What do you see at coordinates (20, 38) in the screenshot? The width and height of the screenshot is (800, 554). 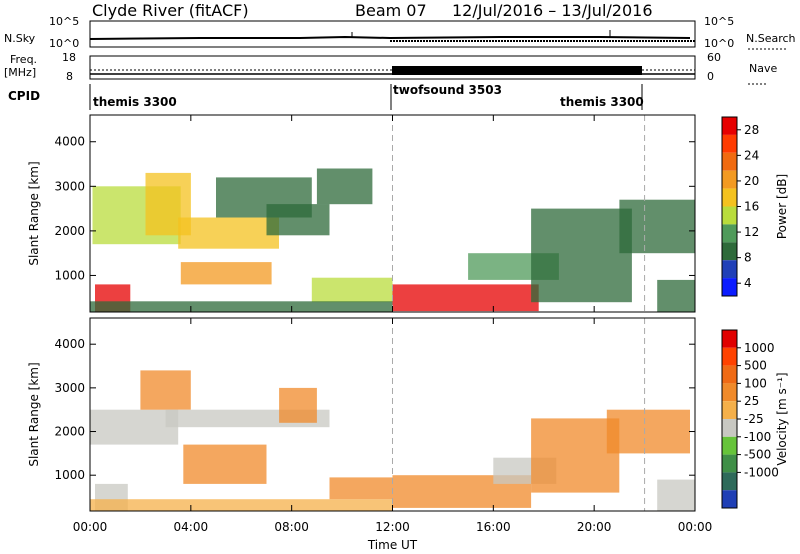 I see `nsky-label: N.Sky` at bounding box center [20, 38].